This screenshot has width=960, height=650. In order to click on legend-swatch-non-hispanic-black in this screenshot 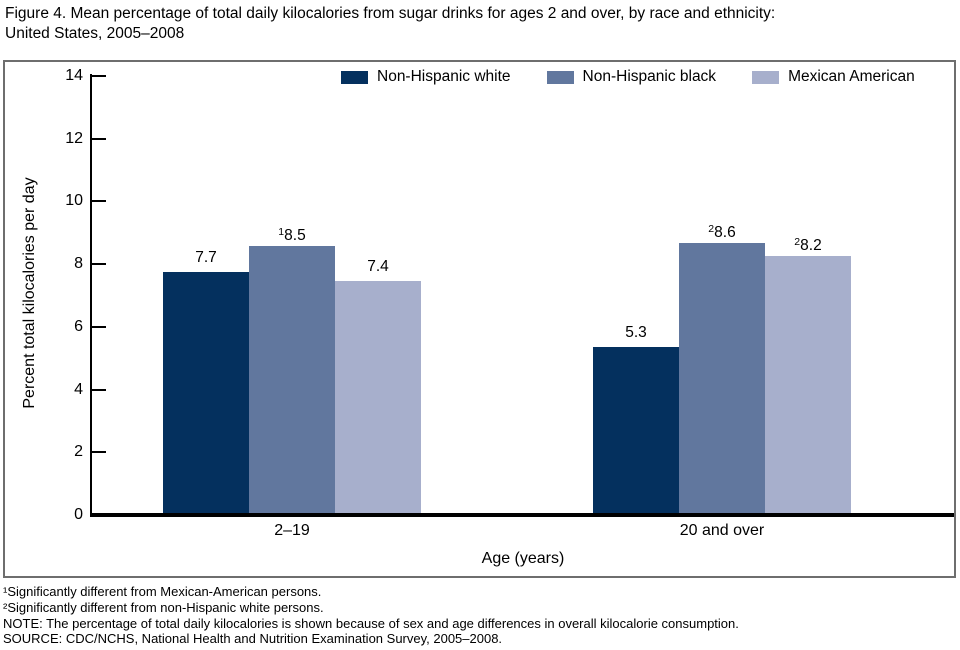, I will do `click(560, 77)`.